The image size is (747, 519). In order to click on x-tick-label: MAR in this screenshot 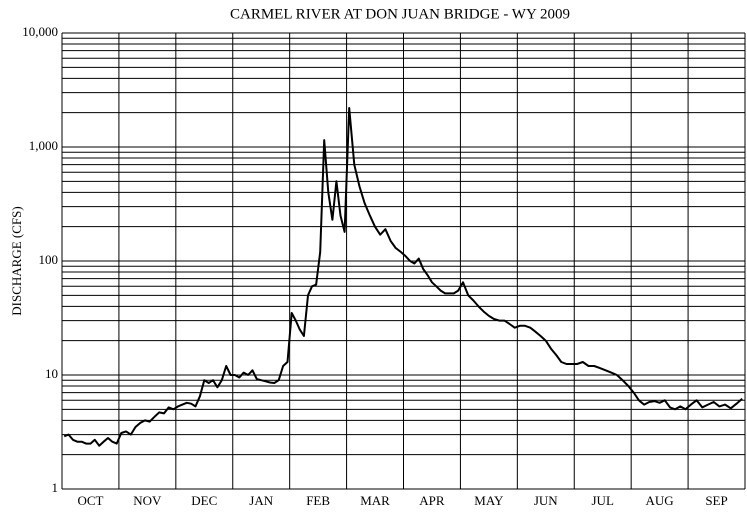, I will do `click(375, 500)`.